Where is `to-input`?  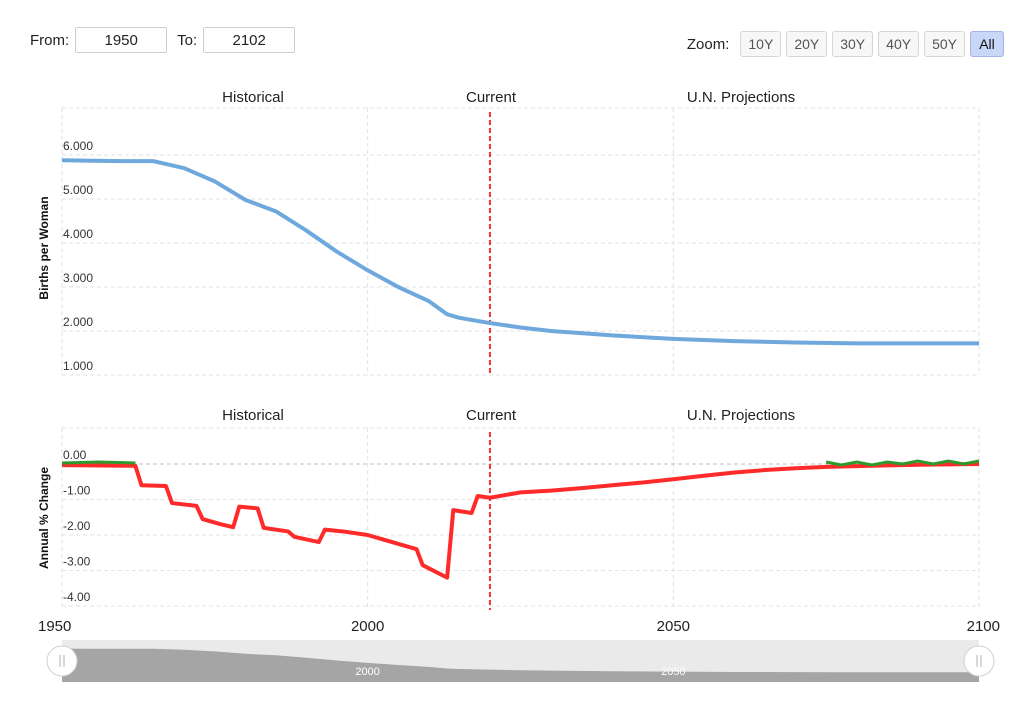
to-input is located at coordinates (249, 40).